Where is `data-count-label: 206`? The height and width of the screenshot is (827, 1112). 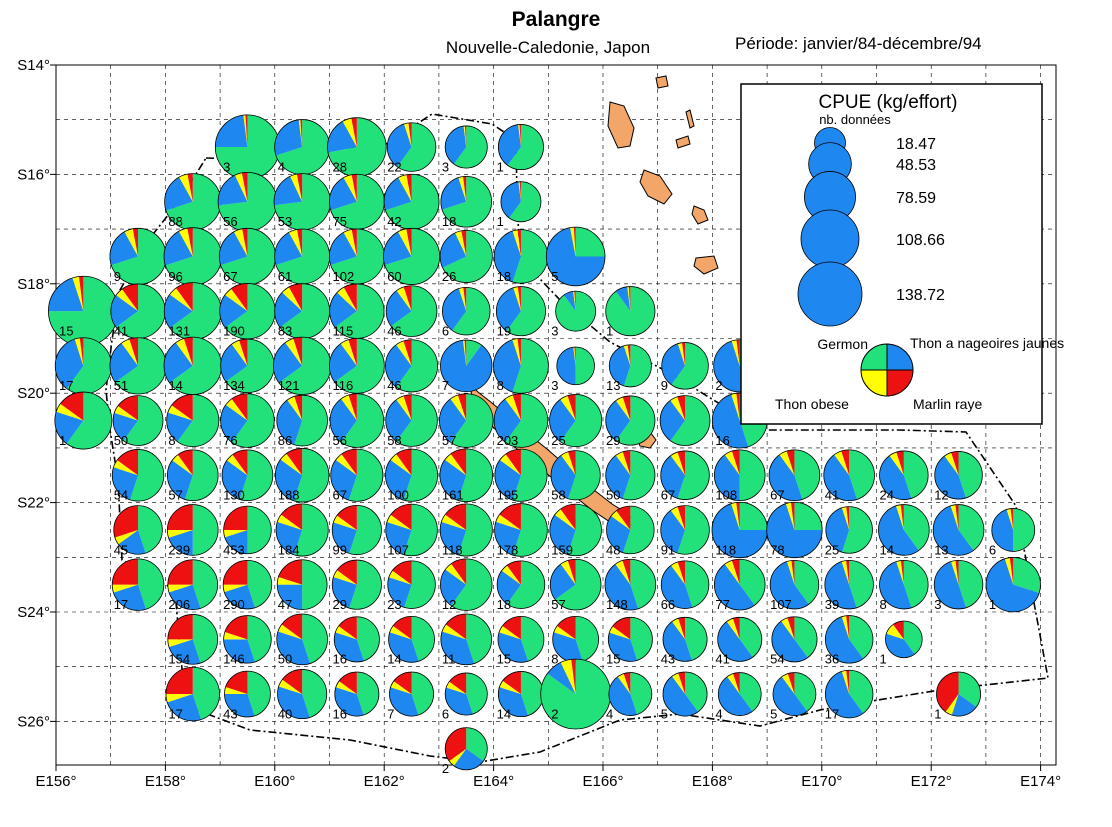 data-count-label: 206 is located at coordinates (179, 604).